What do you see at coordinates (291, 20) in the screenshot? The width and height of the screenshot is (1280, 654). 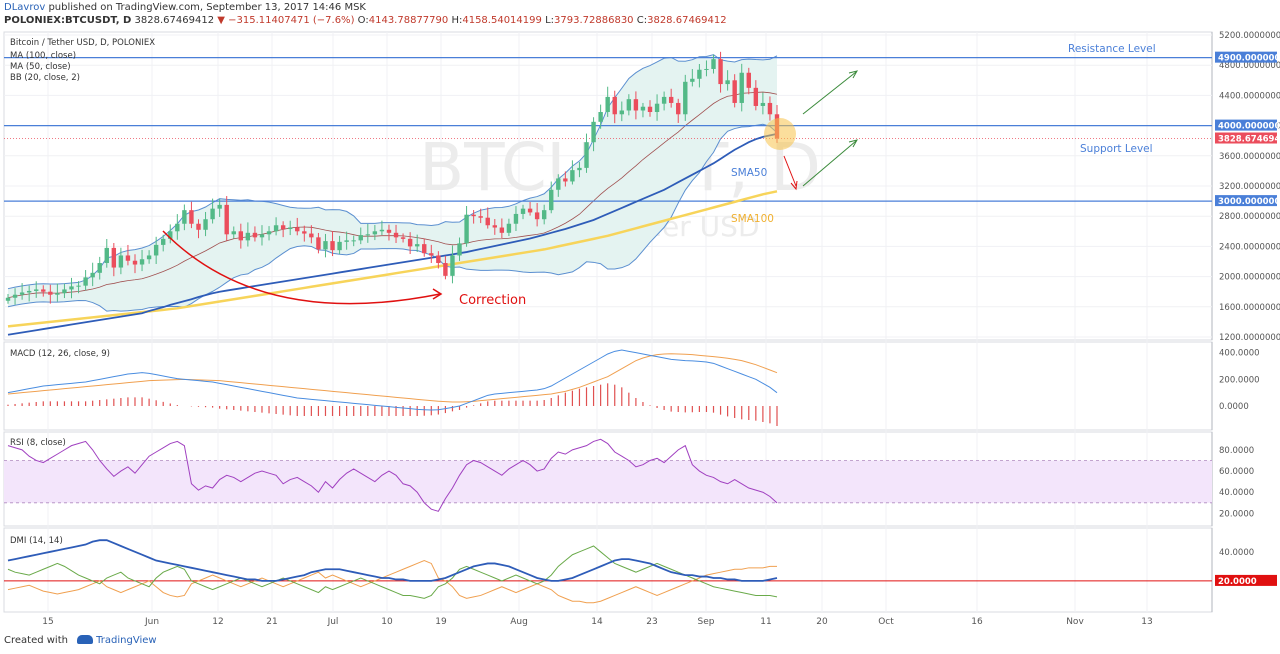 I see `price-change: −315.11407471 (−7.6%)` at bounding box center [291, 20].